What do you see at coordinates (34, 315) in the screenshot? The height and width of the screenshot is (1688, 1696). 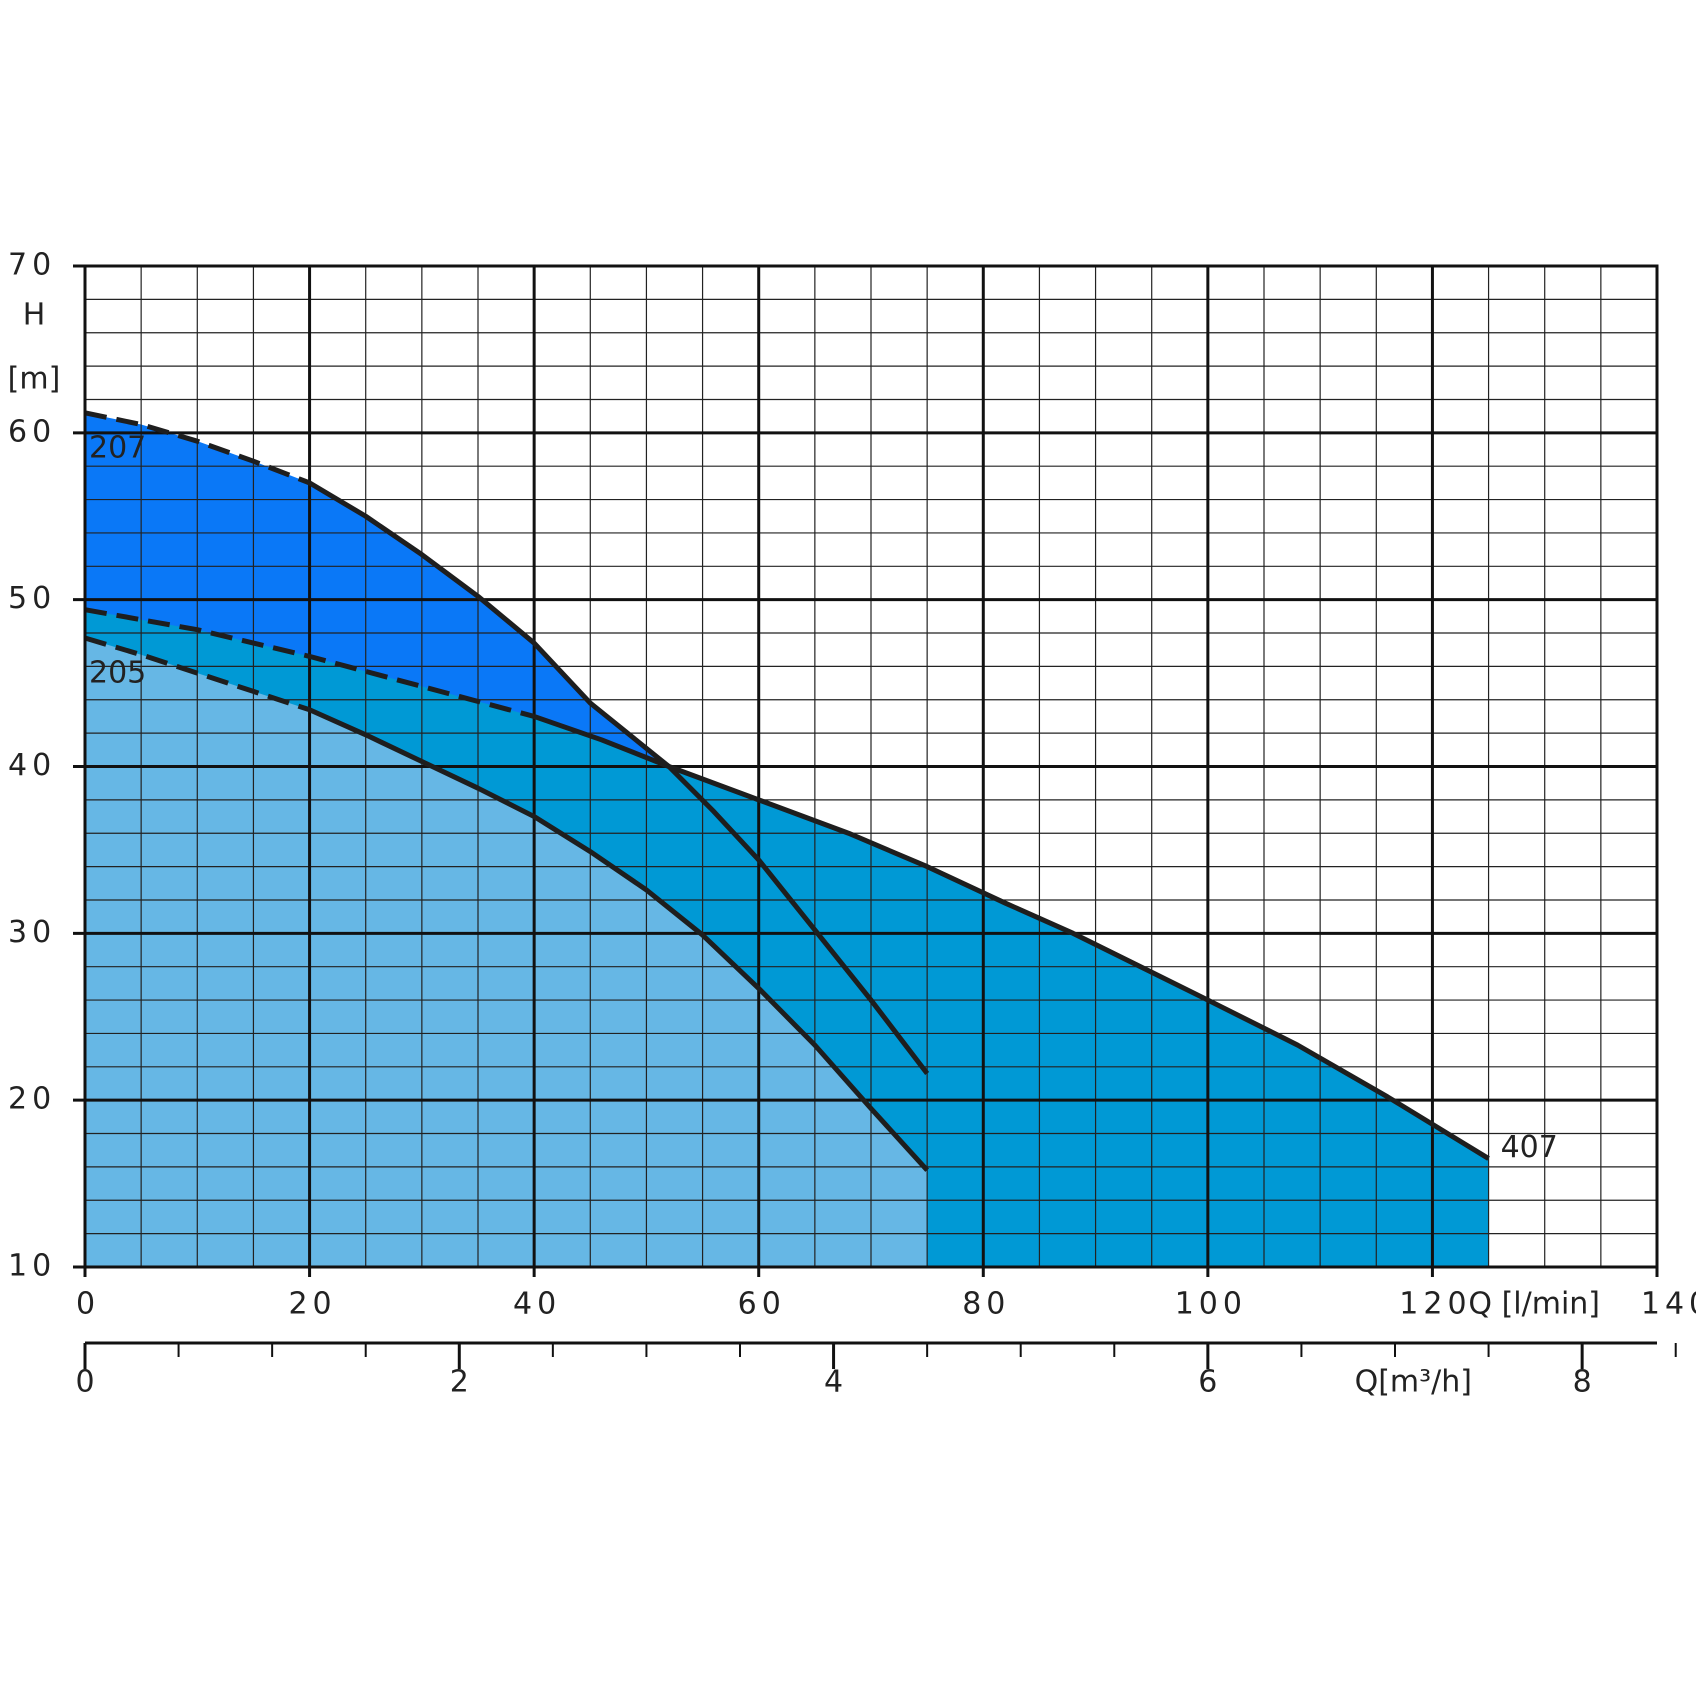 I see `y-axis-label: H` at bounding box center [34, 315].